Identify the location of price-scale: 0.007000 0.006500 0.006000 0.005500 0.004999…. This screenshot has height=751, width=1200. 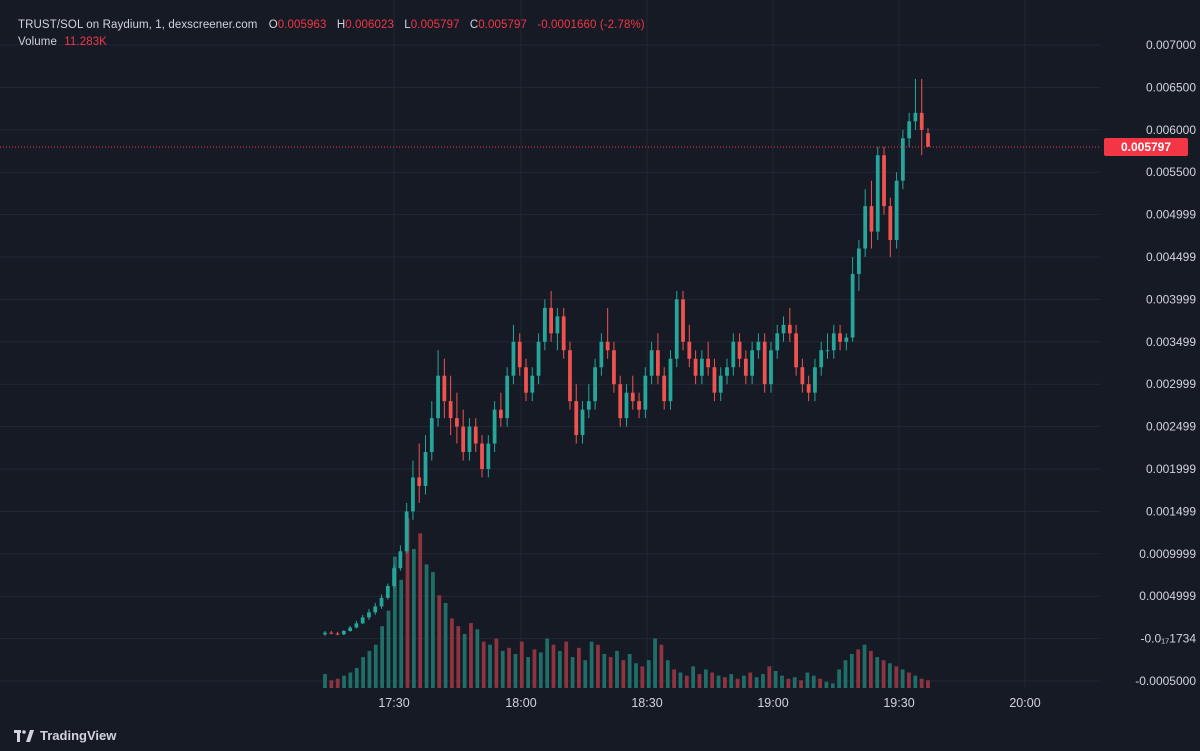
(1150, 344).